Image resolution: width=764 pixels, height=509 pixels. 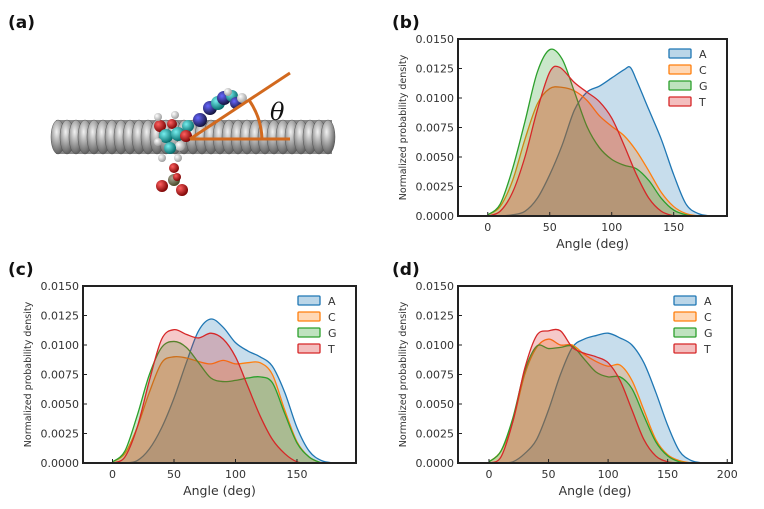 What do you see at coordinates (435, 157) in the screenshot?
I see `y-tick-label: 0.0050` at bounding box center [435, 157].